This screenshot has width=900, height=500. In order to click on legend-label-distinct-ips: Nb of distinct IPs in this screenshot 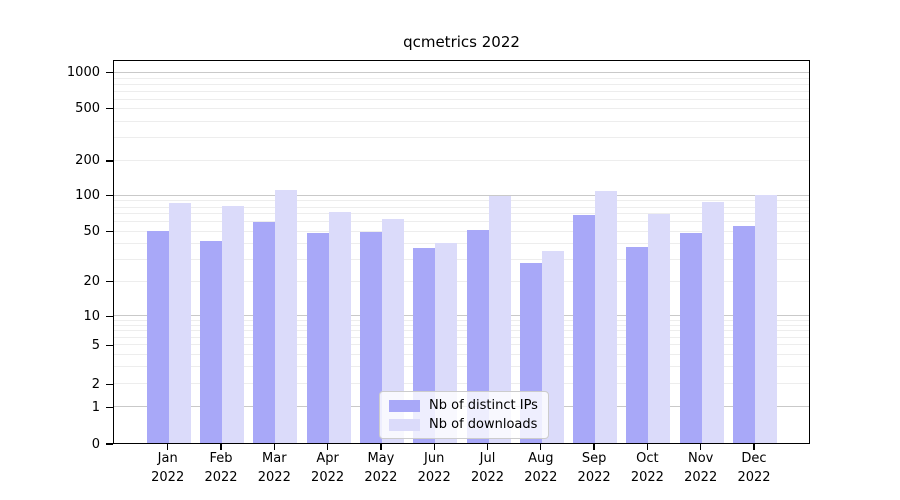, I will do `click(483, 405)`.